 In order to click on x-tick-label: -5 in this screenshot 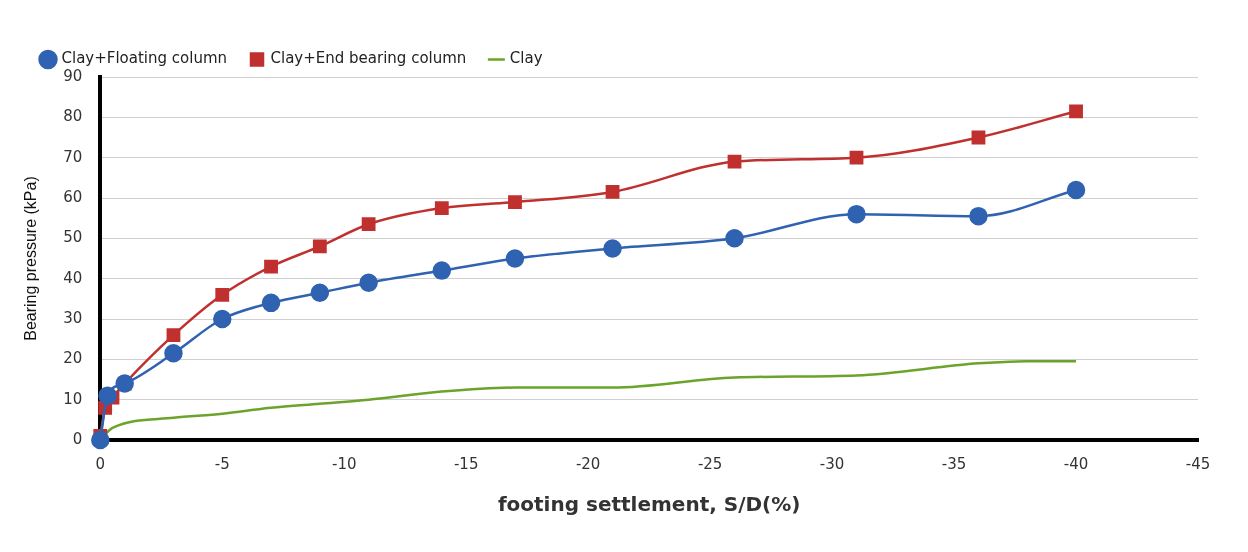, I will do `click(222, 463)`.